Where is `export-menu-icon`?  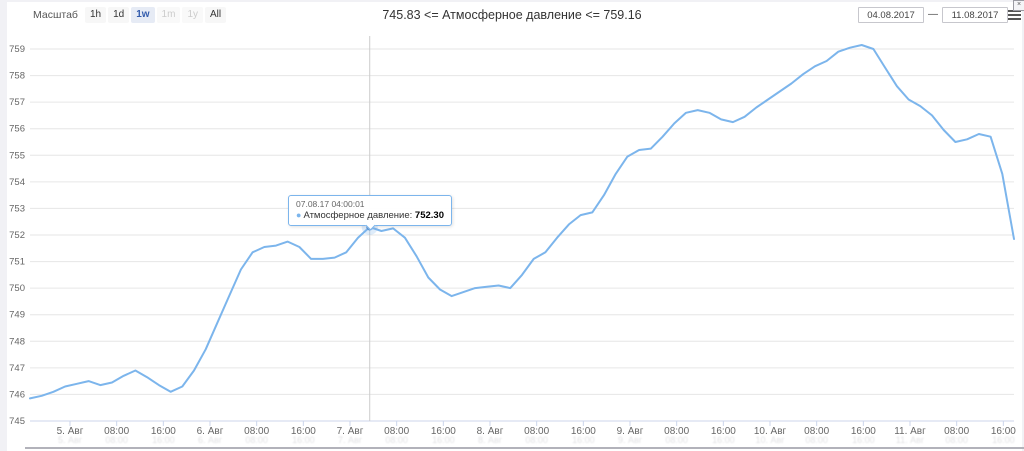
export-menu-icon is located at coordinates (1014, 15).